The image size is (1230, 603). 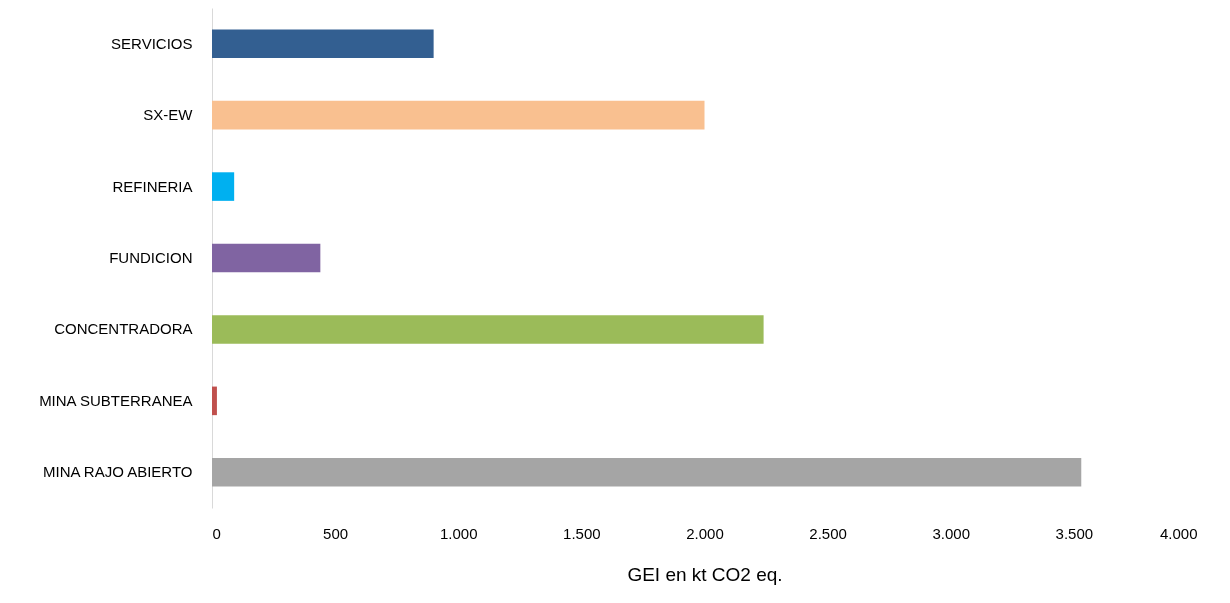 What do you see at coordinates (152, 186) in the screenshot?
I see `y-tick-label: REFINERIA` at bounding box center [152, 186].